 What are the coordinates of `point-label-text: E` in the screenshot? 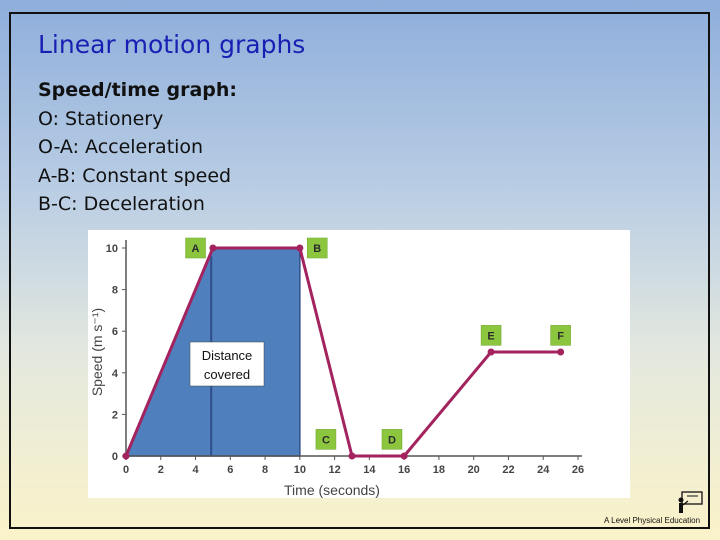 It's located at (490, 336).